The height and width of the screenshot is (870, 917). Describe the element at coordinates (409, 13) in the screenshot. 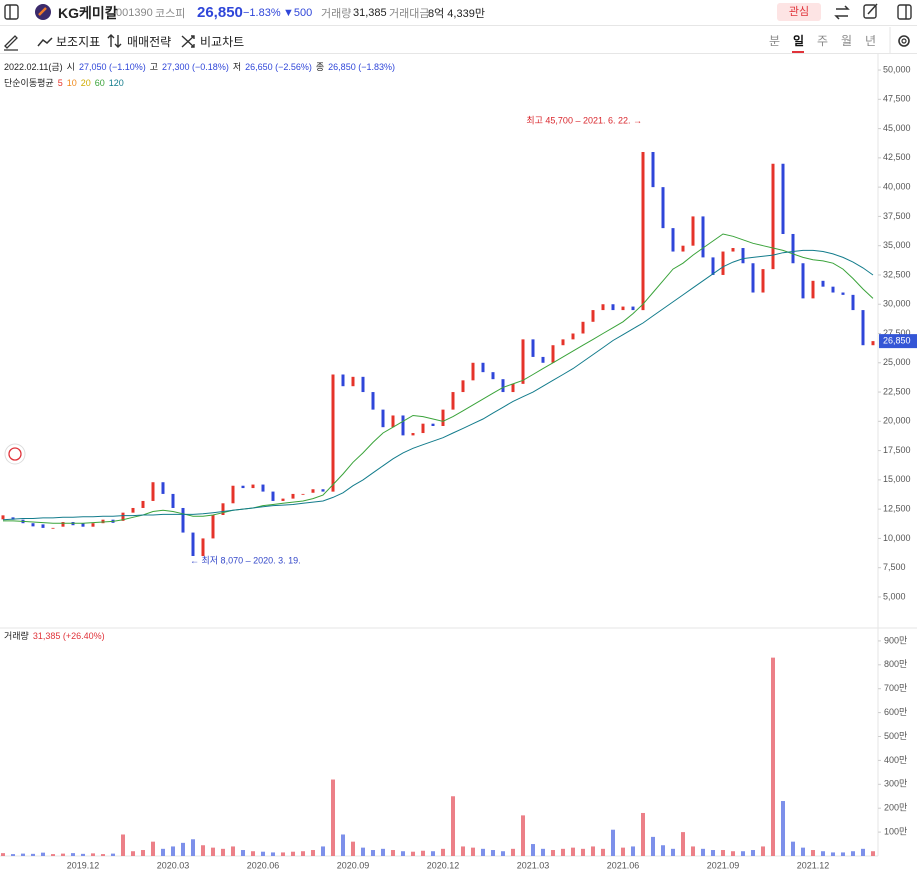

I see `amount-label: 거래대금` at that location.